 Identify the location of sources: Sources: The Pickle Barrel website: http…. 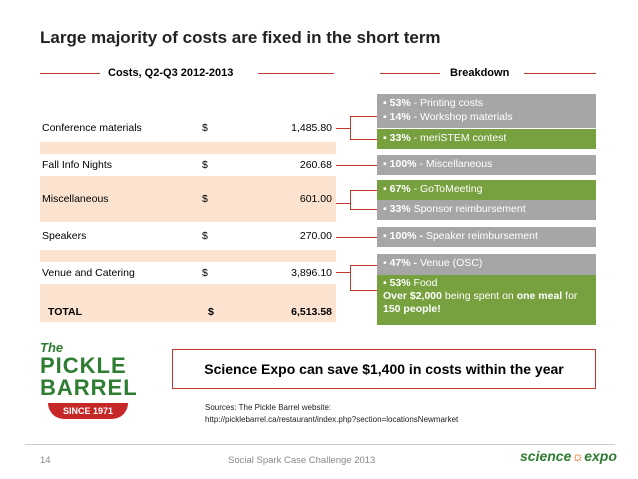
(332, 413).